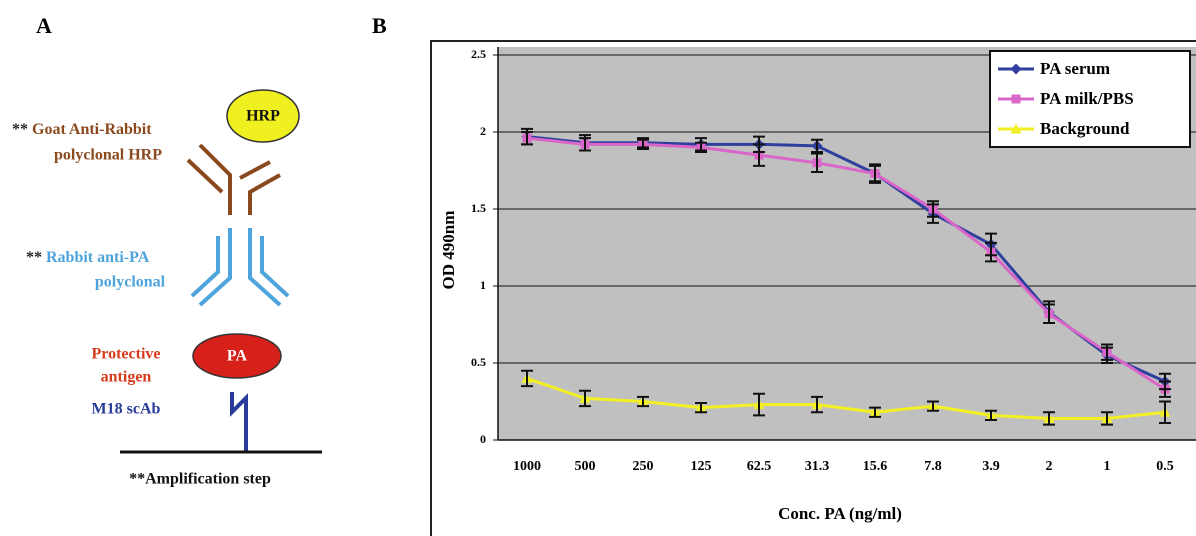  I want to click on label: PA, so click(237, 356).